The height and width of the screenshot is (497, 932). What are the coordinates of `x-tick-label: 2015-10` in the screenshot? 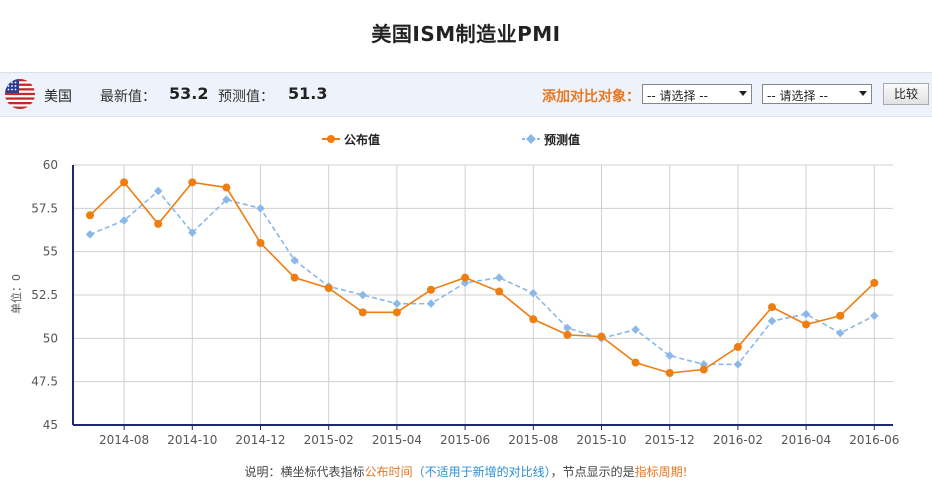 It's located at (601, 440).